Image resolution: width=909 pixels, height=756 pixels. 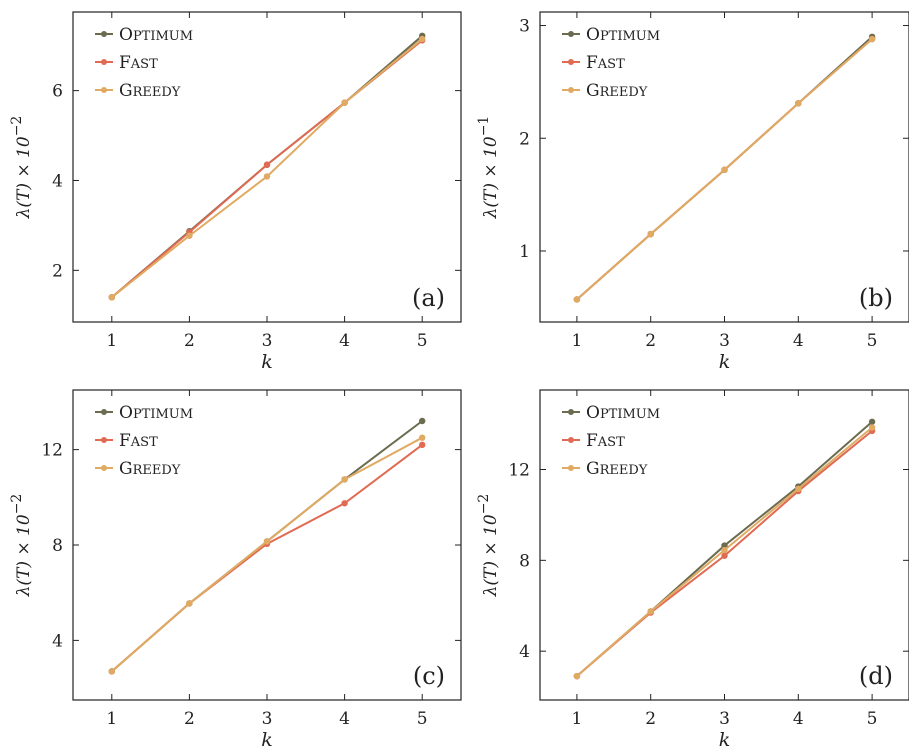 What do you see at coordinates (876, 298) in the screenshot?
I see `panel-tag: (b)` at bounding box center [876, 298].